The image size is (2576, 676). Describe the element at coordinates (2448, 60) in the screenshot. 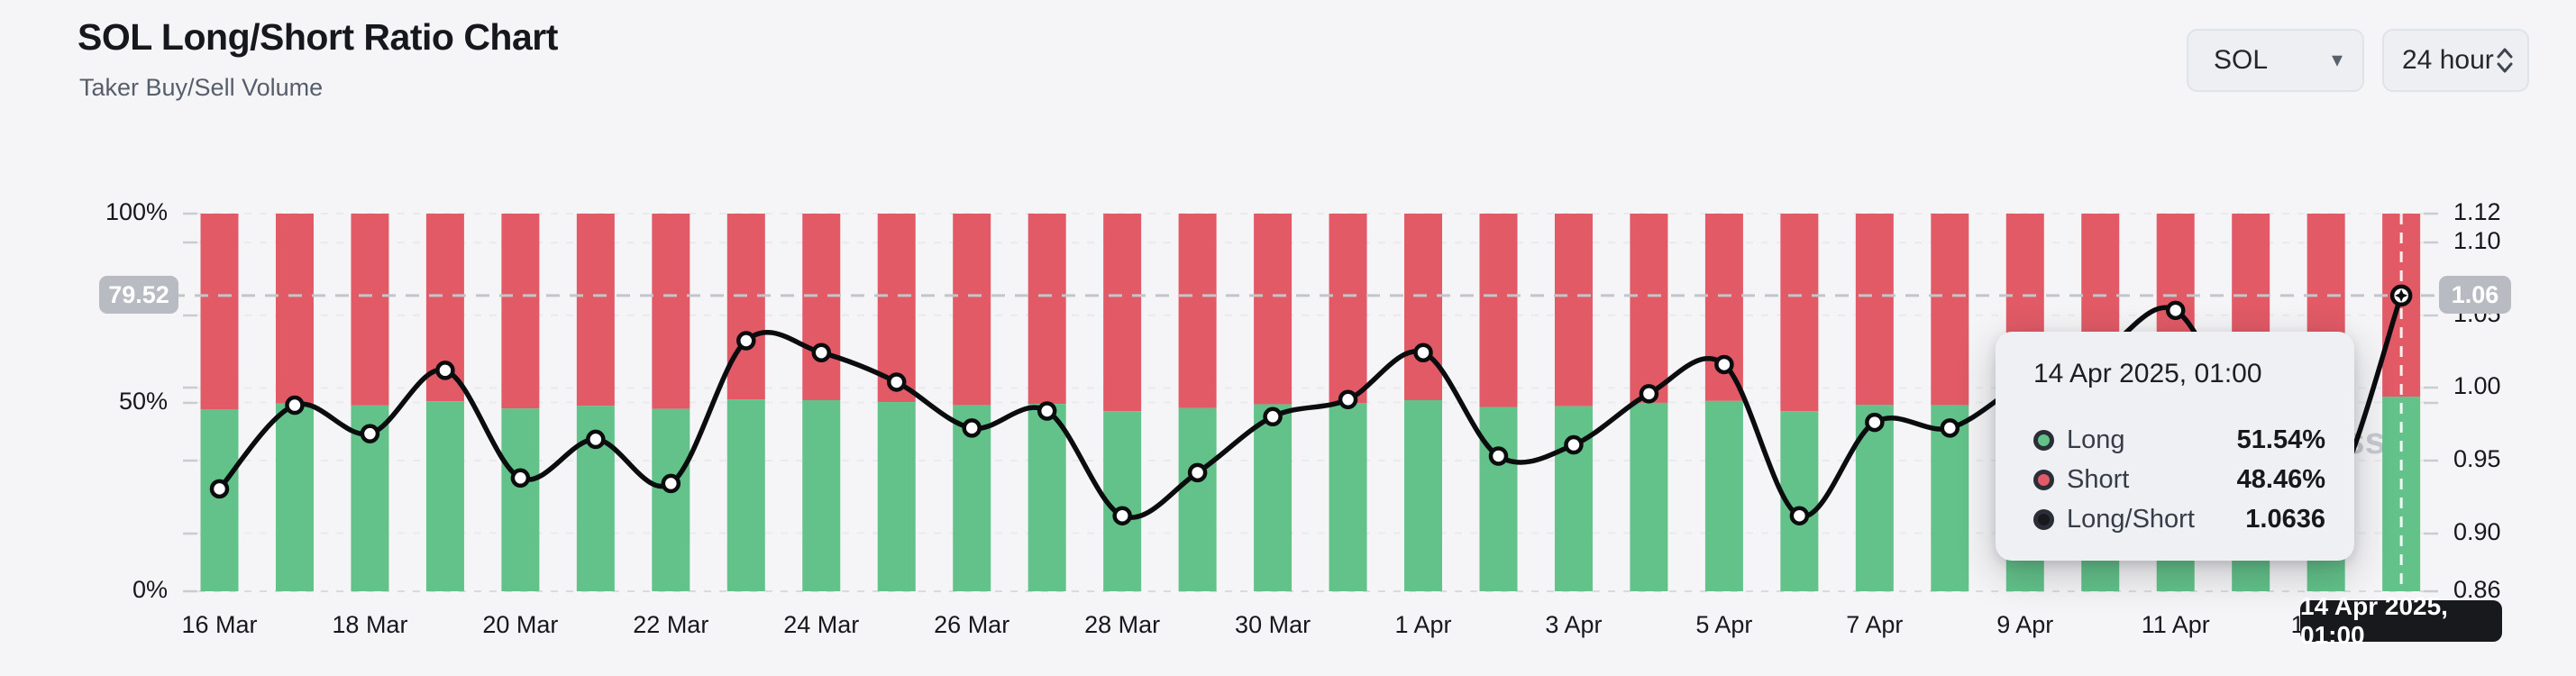

I see `interval-select-value: 24 hour` at that location.